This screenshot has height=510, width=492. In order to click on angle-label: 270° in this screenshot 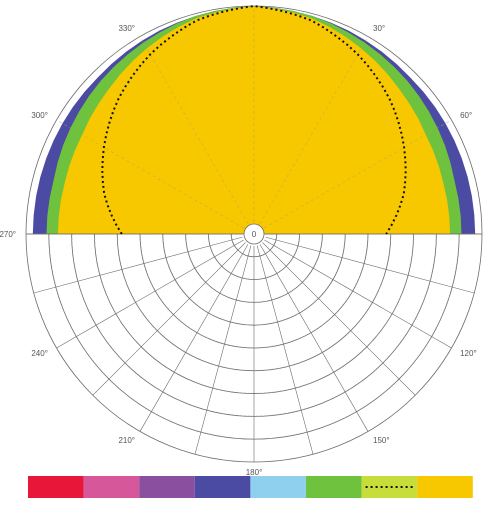, I will do `click(8, 234)`.